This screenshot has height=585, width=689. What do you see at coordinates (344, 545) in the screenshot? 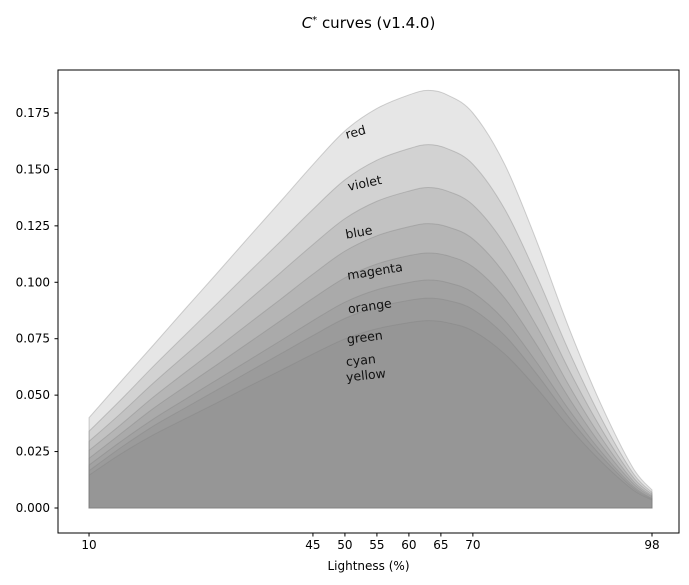
I see `x-tick-label: 50` at bounding box center [344, 545].